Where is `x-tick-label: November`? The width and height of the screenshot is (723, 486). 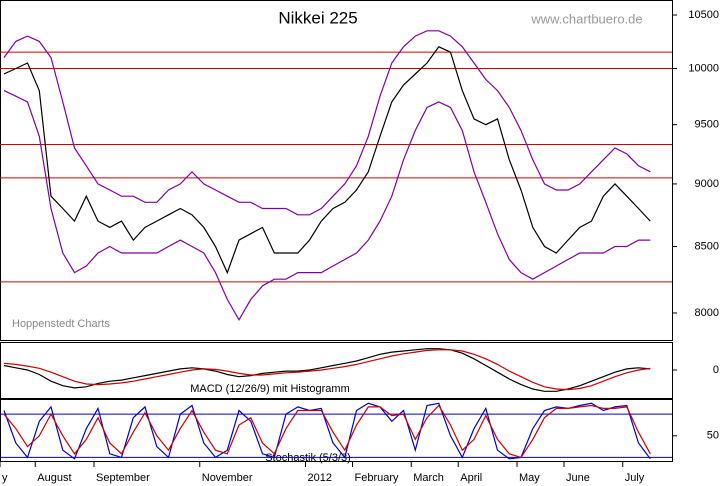
x-tick-label: November is located at coordinates (227, 478).